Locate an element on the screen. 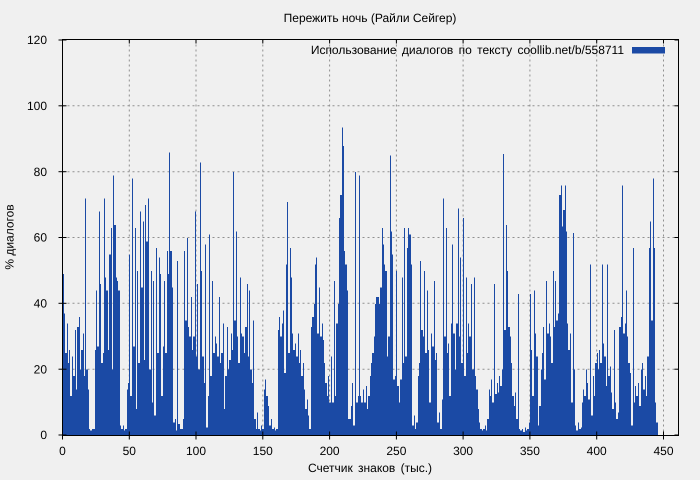  svg-text: 120 is located at coordinates (37, 40).